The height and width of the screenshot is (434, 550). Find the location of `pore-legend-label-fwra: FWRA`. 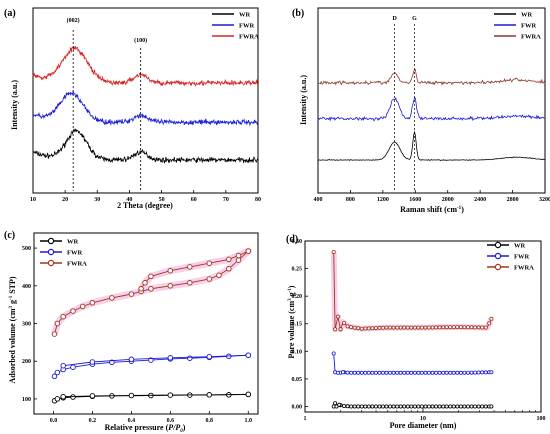

pore-legend-label-fwra: FWRA is located at coordinates (524, 267).